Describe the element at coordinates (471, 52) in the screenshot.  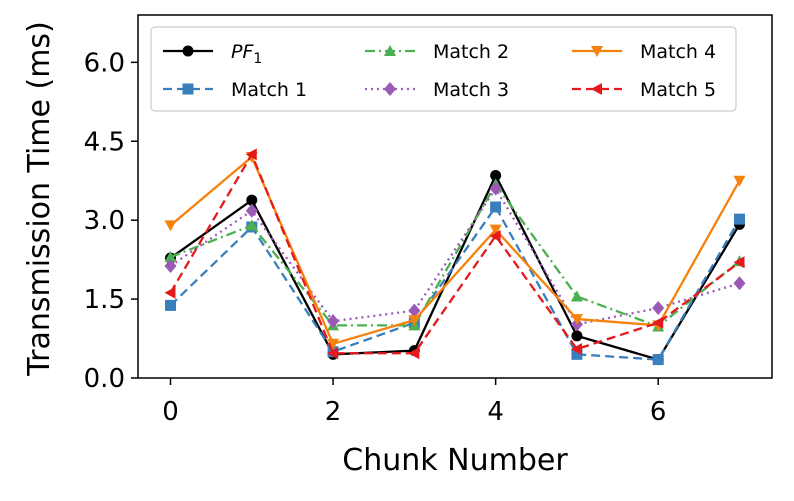
I see `legend-label: Match 2` at that location.